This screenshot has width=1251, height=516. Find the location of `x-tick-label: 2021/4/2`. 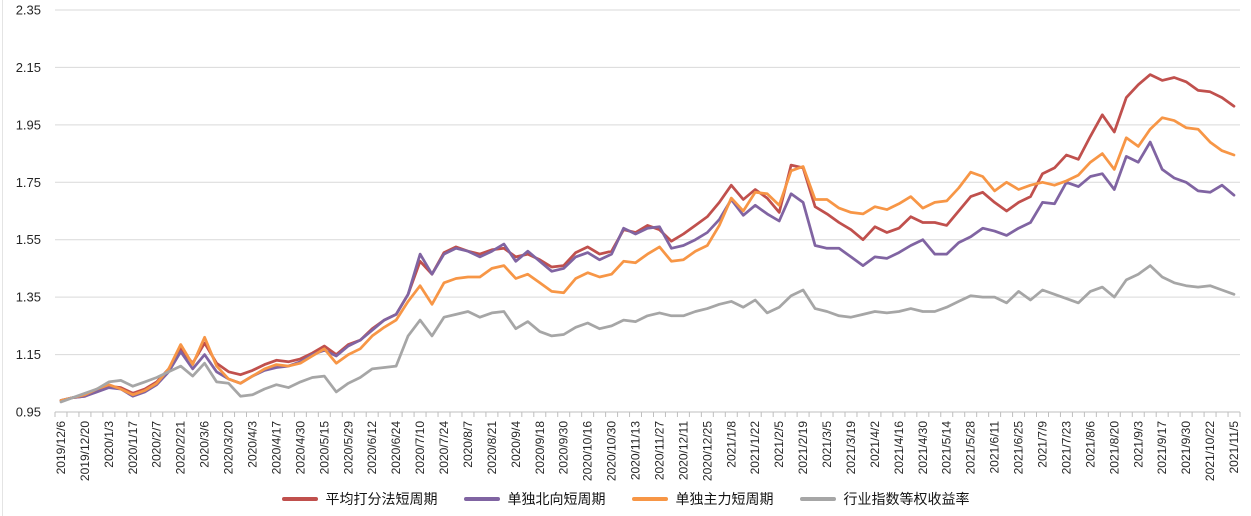

x-tick-label: 2021/4/2 is located at coordinates (875, 444).